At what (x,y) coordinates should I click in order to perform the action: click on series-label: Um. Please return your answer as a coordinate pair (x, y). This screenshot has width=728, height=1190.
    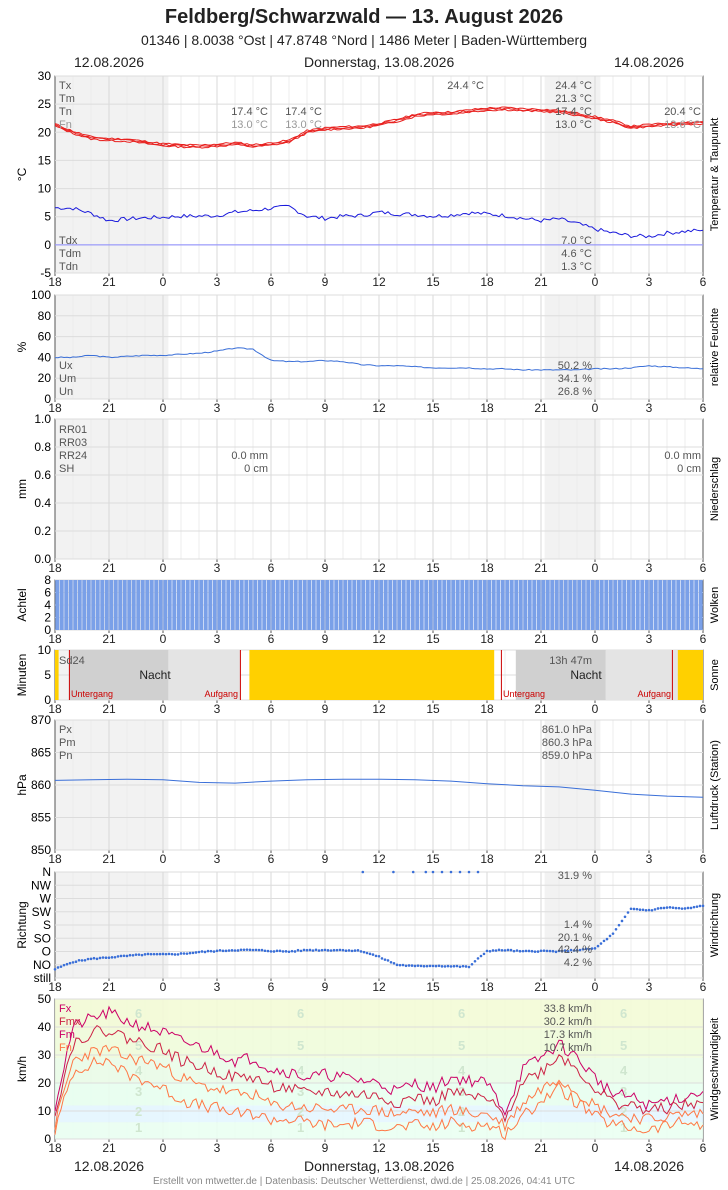
    Looking at the image, I should click on (67, 379).